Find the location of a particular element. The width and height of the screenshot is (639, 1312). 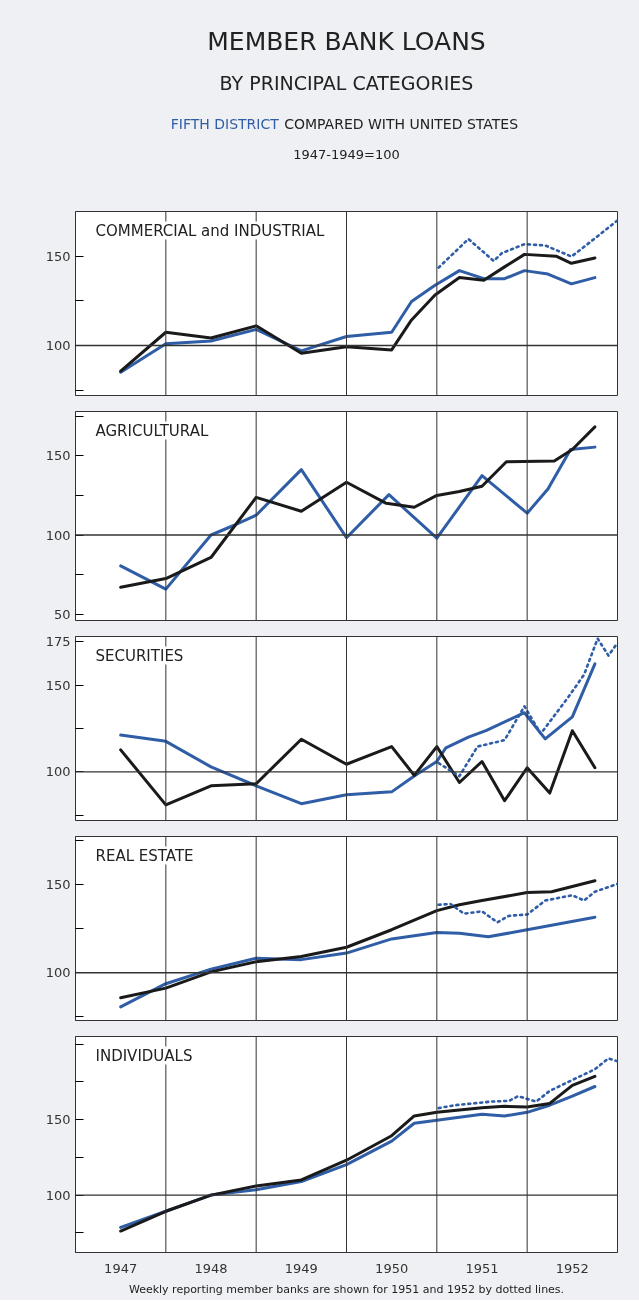

text: SECURITIES is located at coordinates (139, 655).